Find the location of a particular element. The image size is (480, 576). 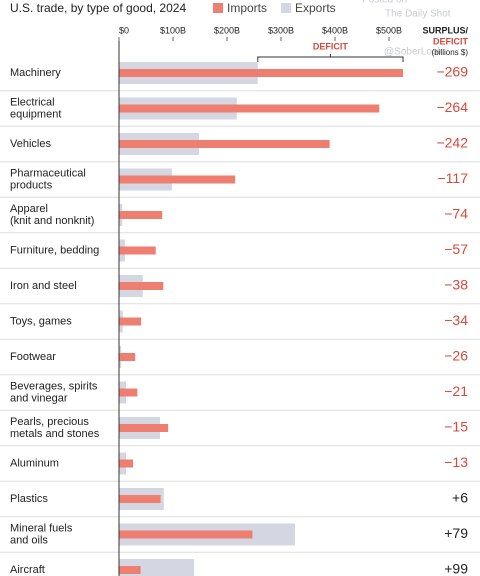

value-header: DEFICIT is located at coordinates (451, 41).